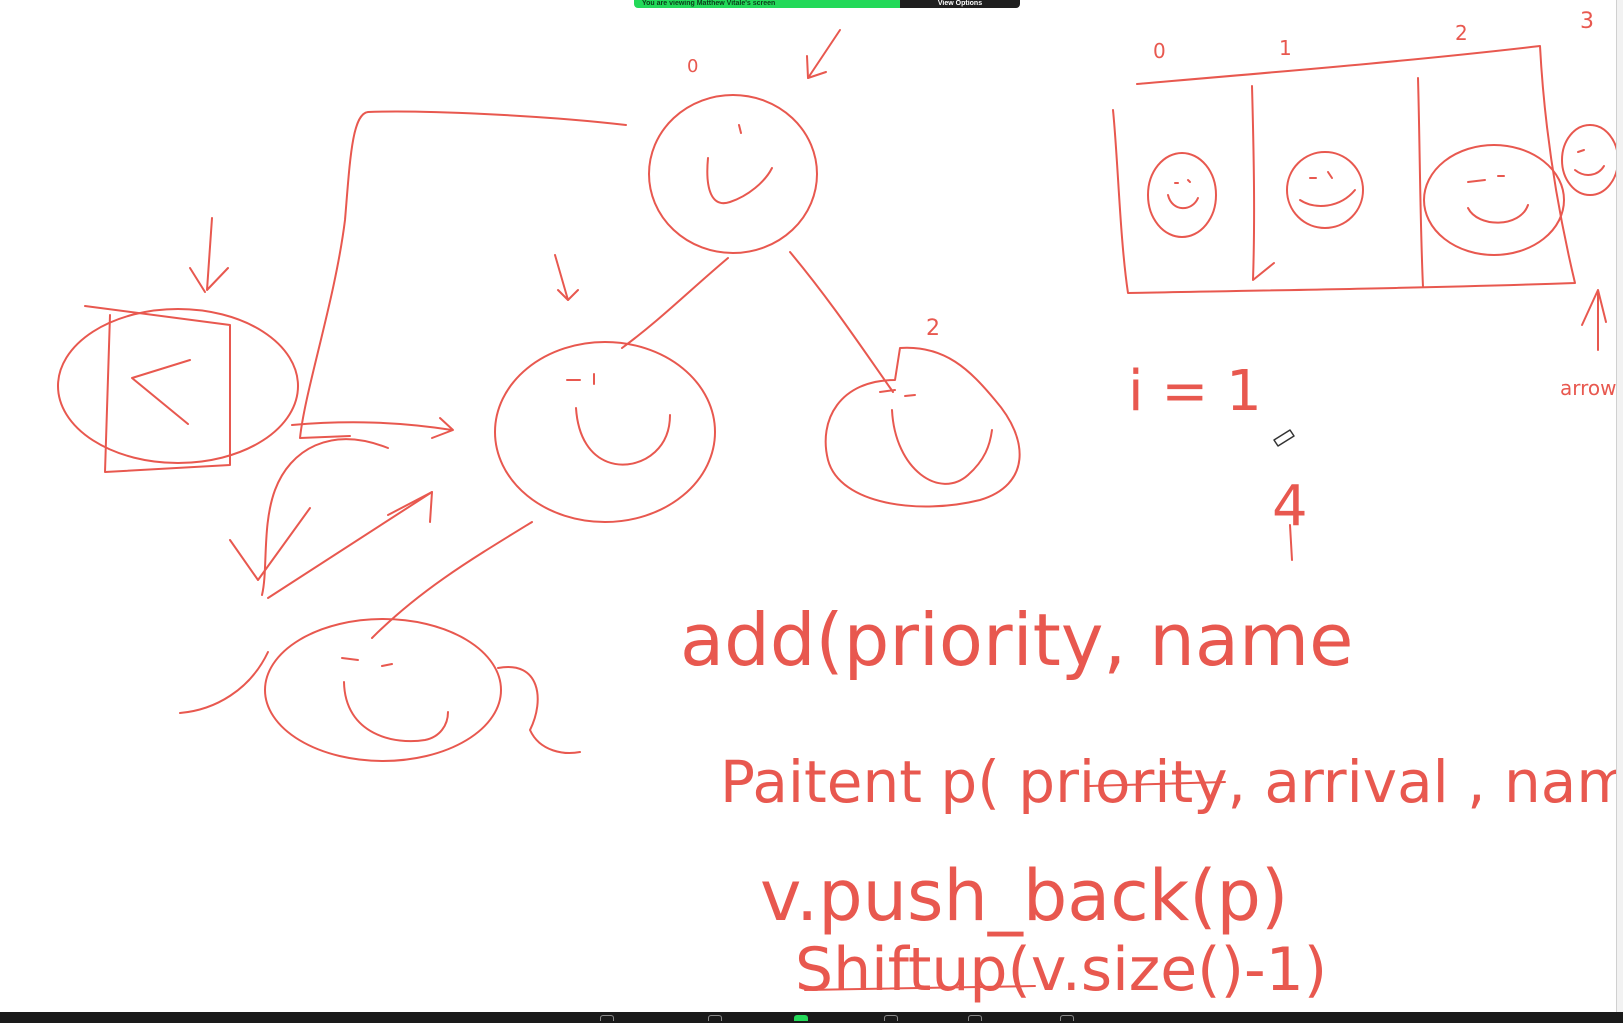 The width and height of the screenshot is (1623, 1023). I want to click on reactions-icon, so click(1067, 1018).